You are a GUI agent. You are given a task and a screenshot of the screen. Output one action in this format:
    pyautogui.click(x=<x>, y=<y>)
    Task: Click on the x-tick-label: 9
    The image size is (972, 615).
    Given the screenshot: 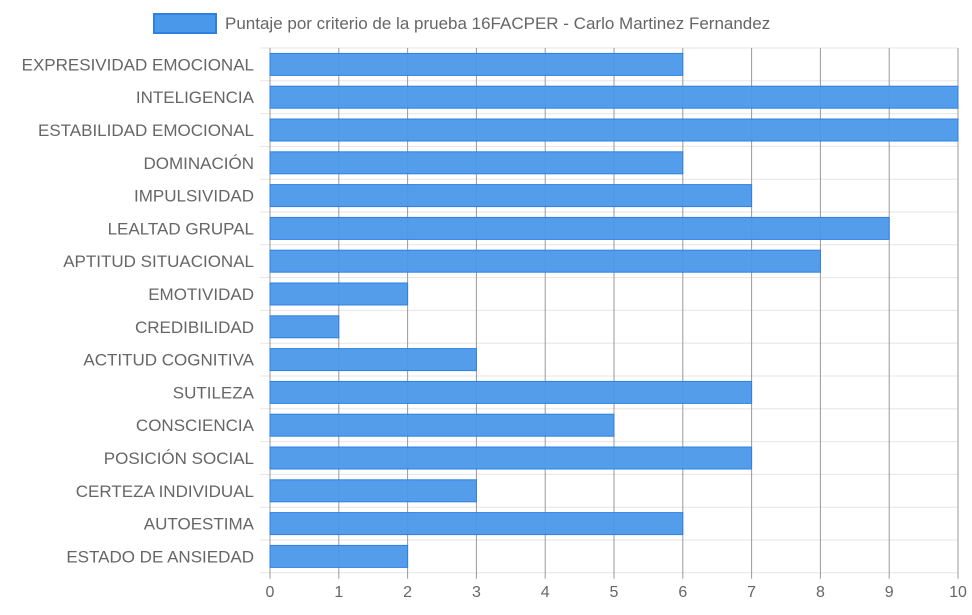 What is the action you would take?
    pyautogui.click(x=889, y=592)
    